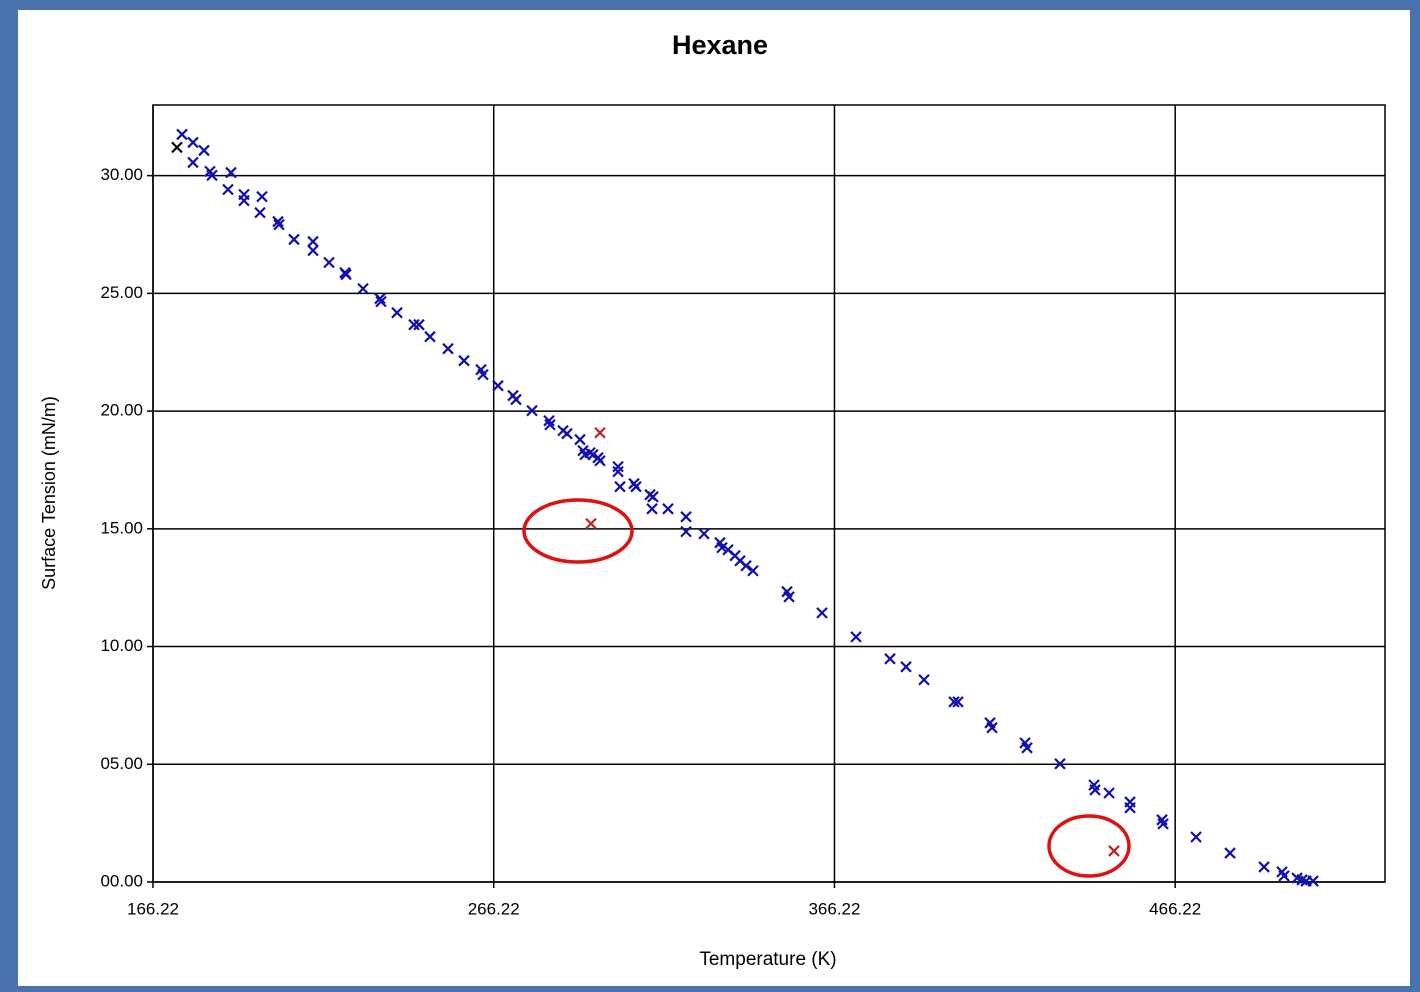  I want to click on y-tick-label: 20.00, so click(121, 410).